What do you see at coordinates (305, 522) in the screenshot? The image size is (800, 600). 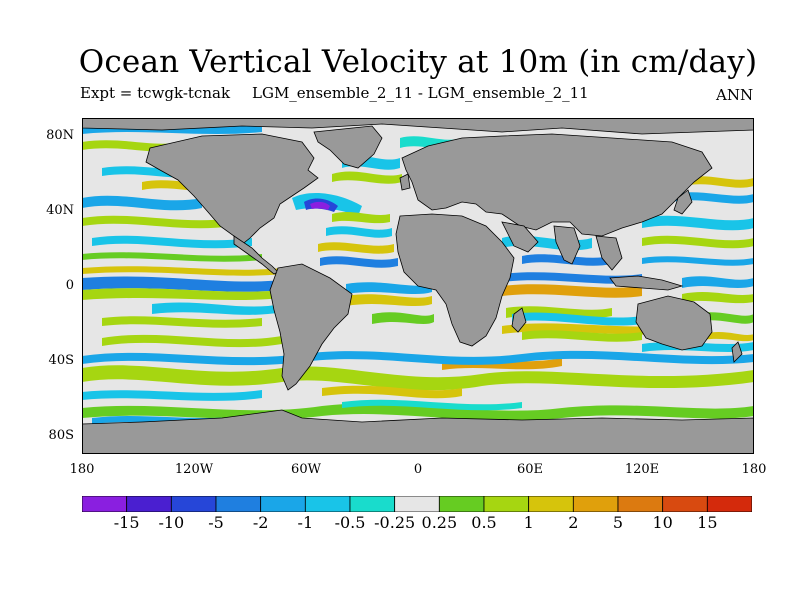 I see `colorbar-label: -1` at bounding box center [305, 522].